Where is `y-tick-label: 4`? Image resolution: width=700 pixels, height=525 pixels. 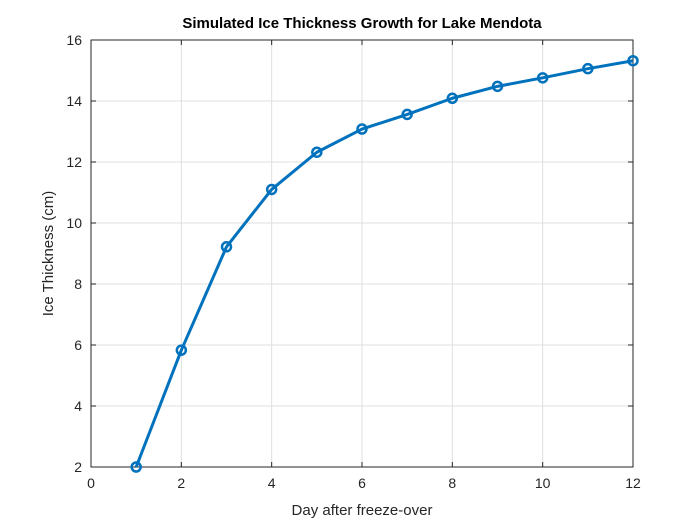
y-tick-label: 4 is located at coordinates (78, 406).